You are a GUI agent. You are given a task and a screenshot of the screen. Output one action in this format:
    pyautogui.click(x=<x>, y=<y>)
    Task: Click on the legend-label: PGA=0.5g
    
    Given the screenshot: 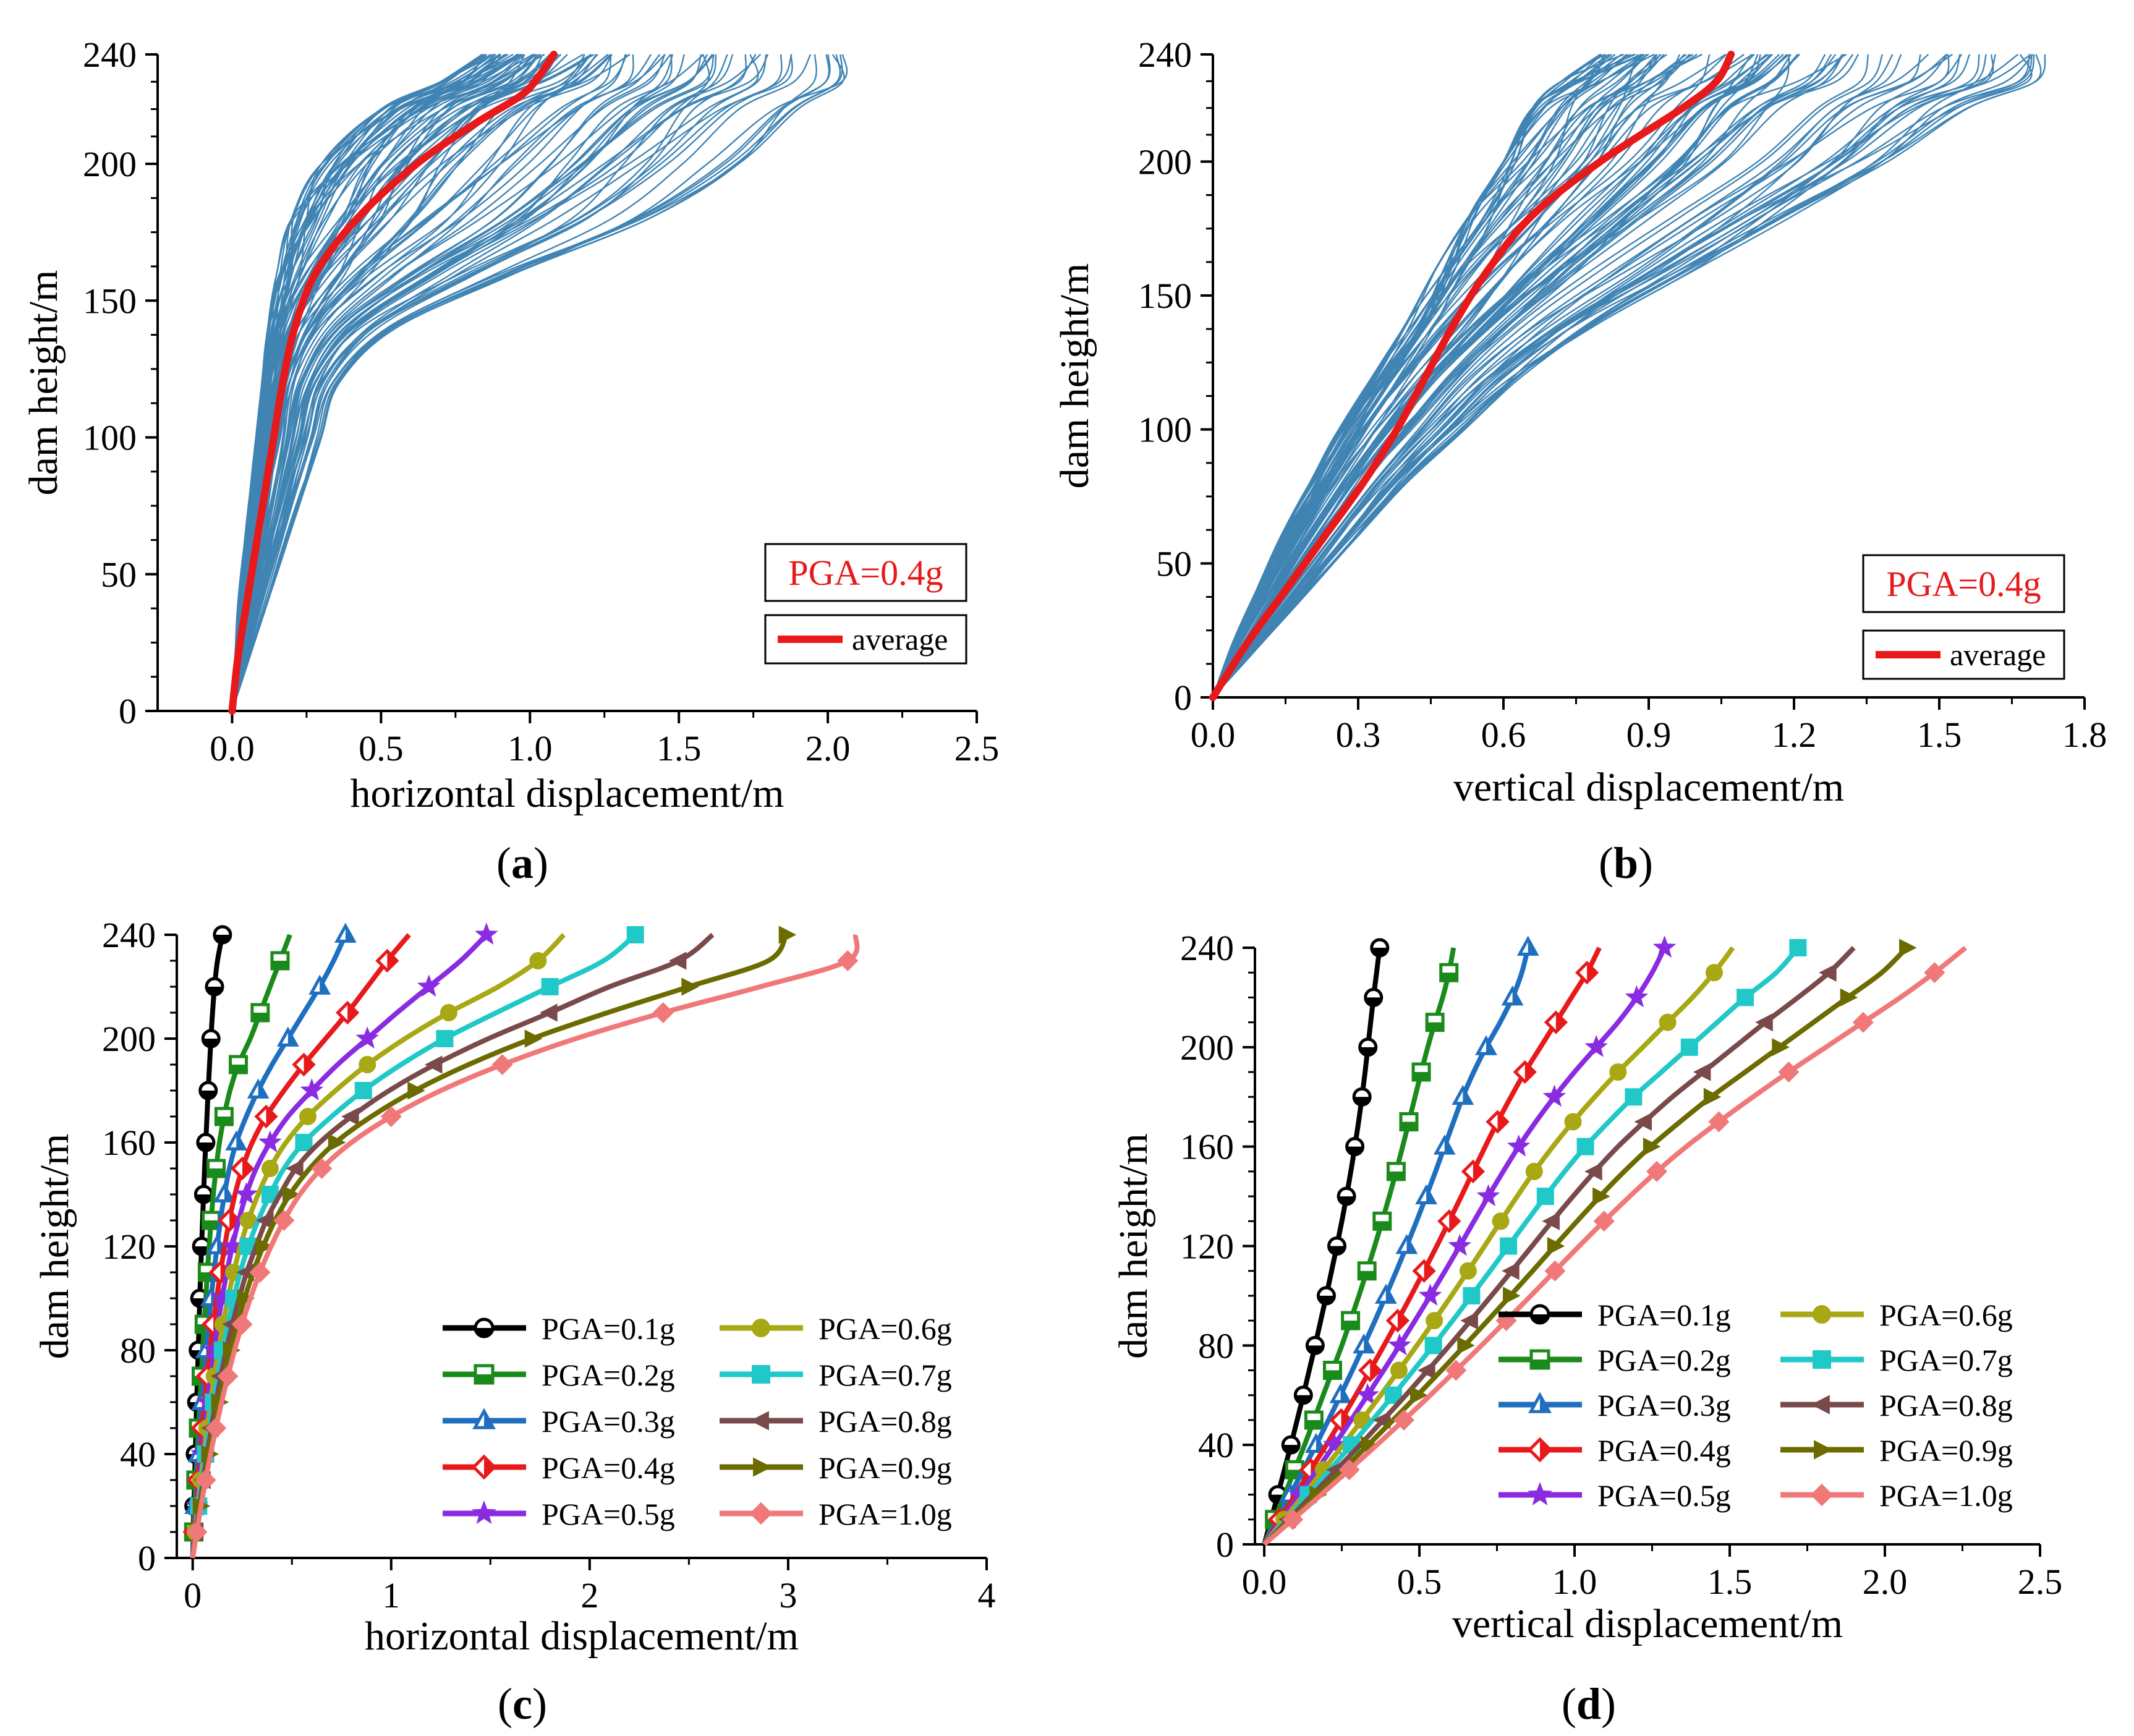 What is the action you would take?
    pyautogui.click(x=608, y=1514)
    